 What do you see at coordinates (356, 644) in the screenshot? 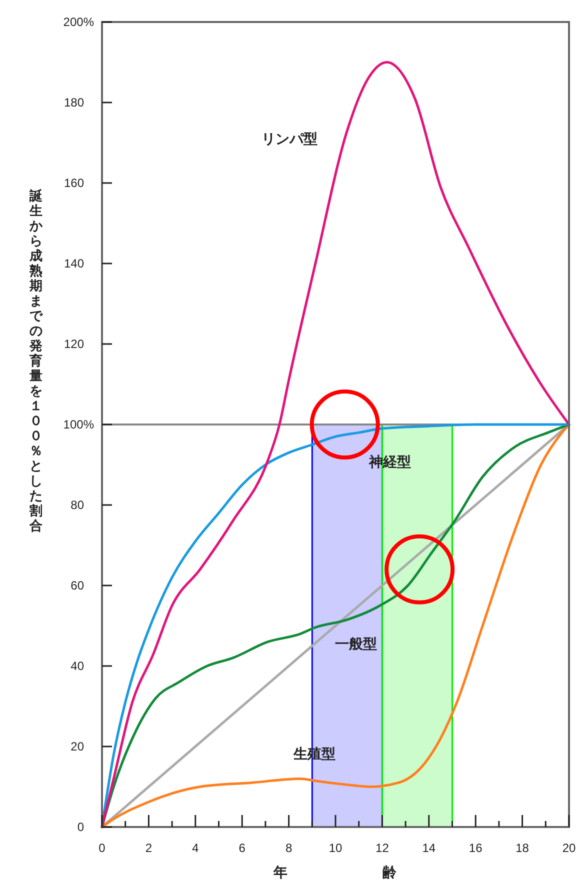
I see `series-label: 一般型` at bounding box center [356, 644].